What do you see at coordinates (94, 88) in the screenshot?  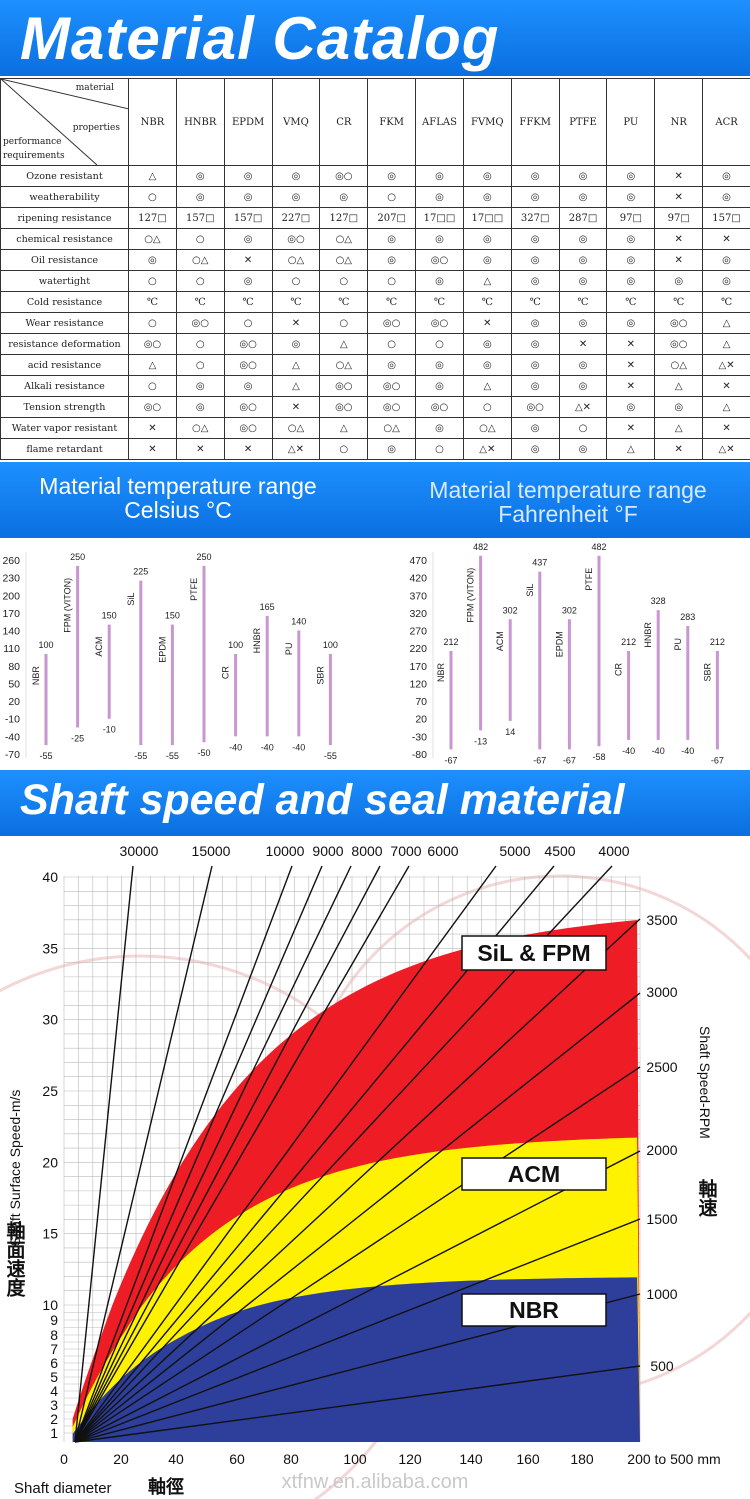 I see `corner-label-material: material` at bounding box center [94, 88].